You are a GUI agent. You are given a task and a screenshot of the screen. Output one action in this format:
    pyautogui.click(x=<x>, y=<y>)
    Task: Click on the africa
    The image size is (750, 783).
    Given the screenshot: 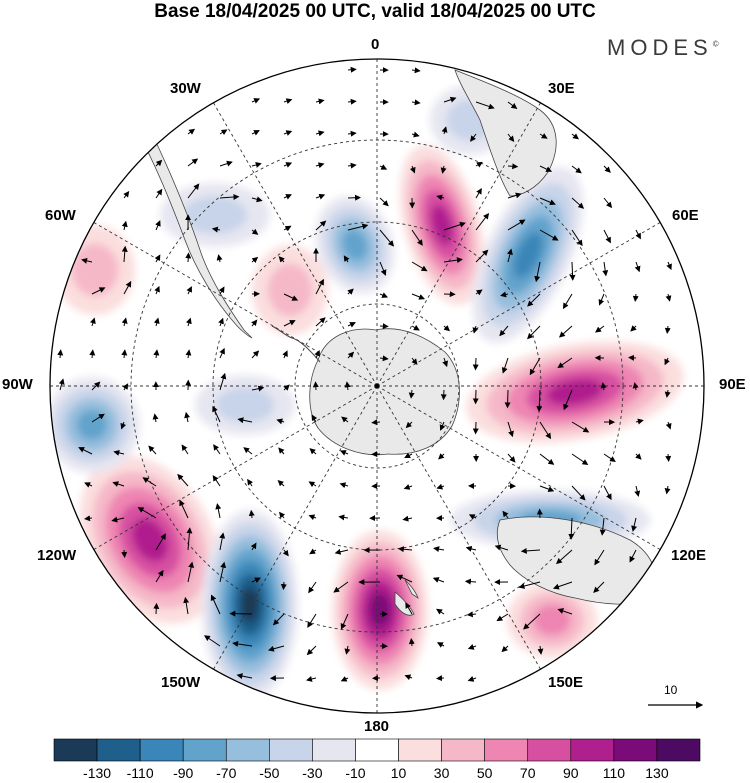 What is the action you would take?
    pyautogui.click(x=505, y=133)
    